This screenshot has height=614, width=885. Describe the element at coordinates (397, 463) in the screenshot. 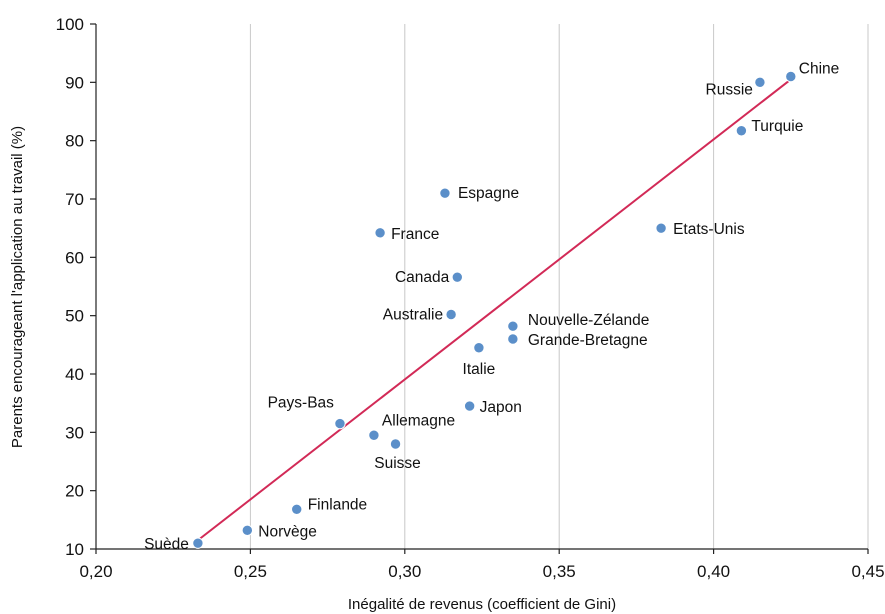

I see `point-label: Suisse` at that location.